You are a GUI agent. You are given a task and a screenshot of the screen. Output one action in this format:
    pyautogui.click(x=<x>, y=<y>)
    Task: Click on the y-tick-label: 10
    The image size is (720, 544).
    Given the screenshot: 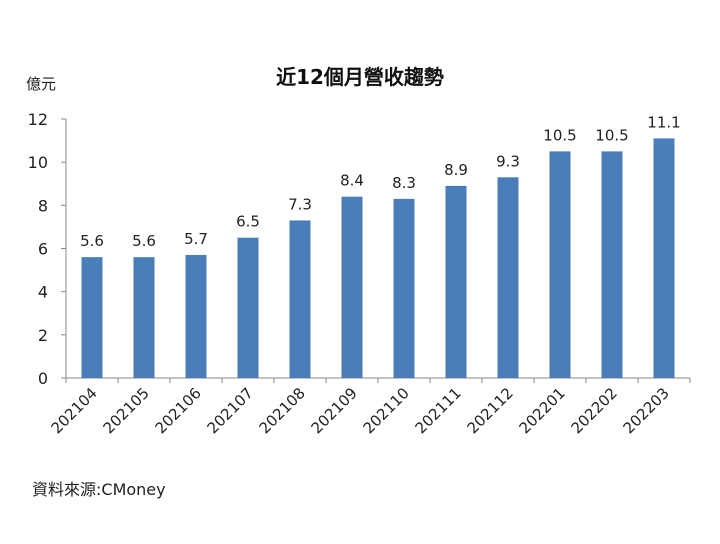 What is the action you would take?
    pyautogui.click(x=38, y=162)
    